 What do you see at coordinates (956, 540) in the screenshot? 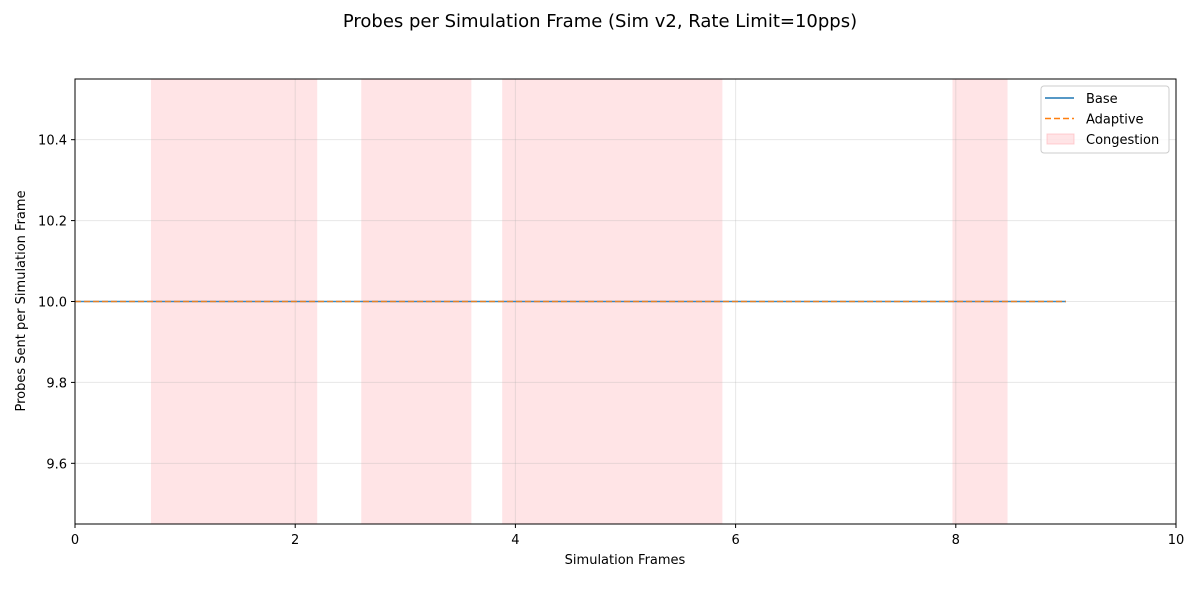
I see `x-tick-label-4: 8` at bounding box center [956, 540].